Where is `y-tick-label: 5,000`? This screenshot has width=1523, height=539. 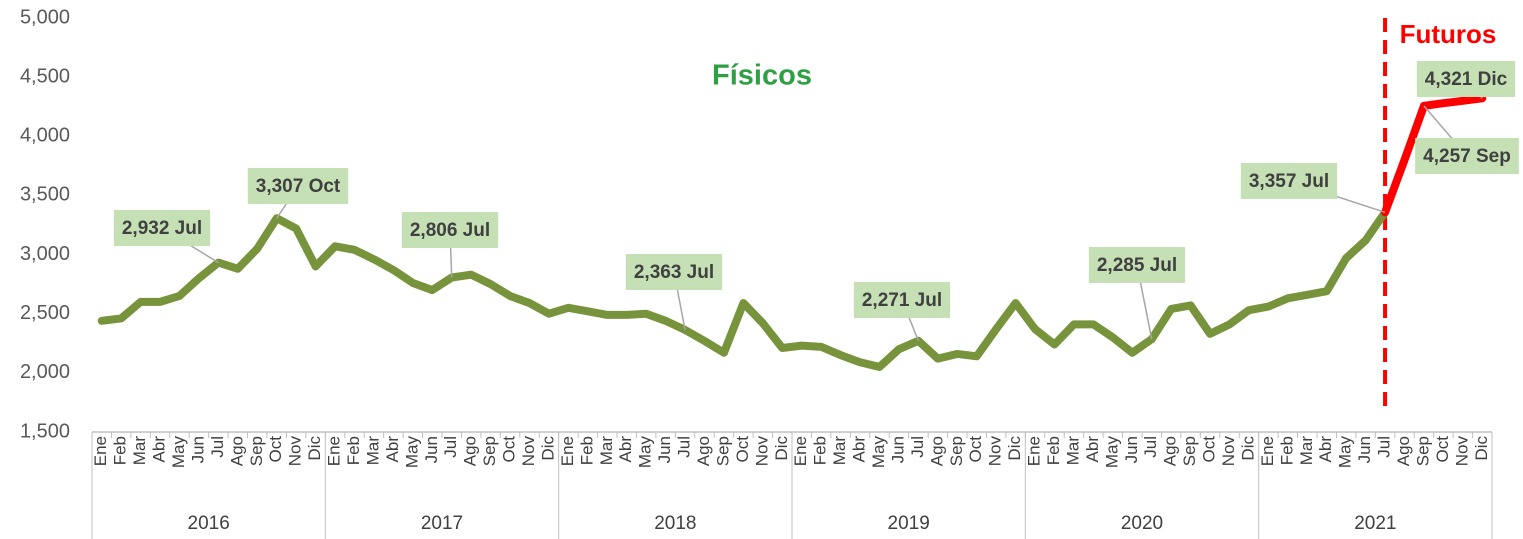
y-tick-label: 5,000 is located at coordinates (45, 17).